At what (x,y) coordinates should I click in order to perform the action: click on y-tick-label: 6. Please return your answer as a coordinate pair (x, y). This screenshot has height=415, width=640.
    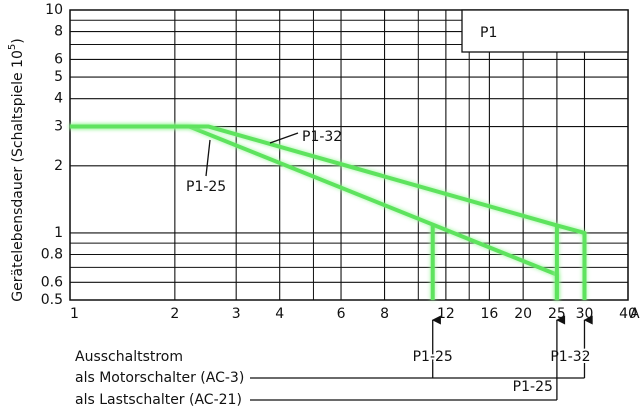
    Looking at the image, I should click on (58, 59).